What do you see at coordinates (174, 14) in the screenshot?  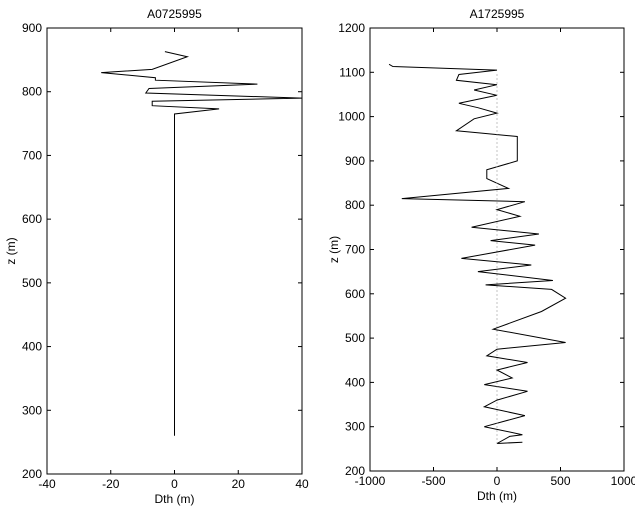 I see `chart1-title: A0725995` at bounding box center [174, 14].